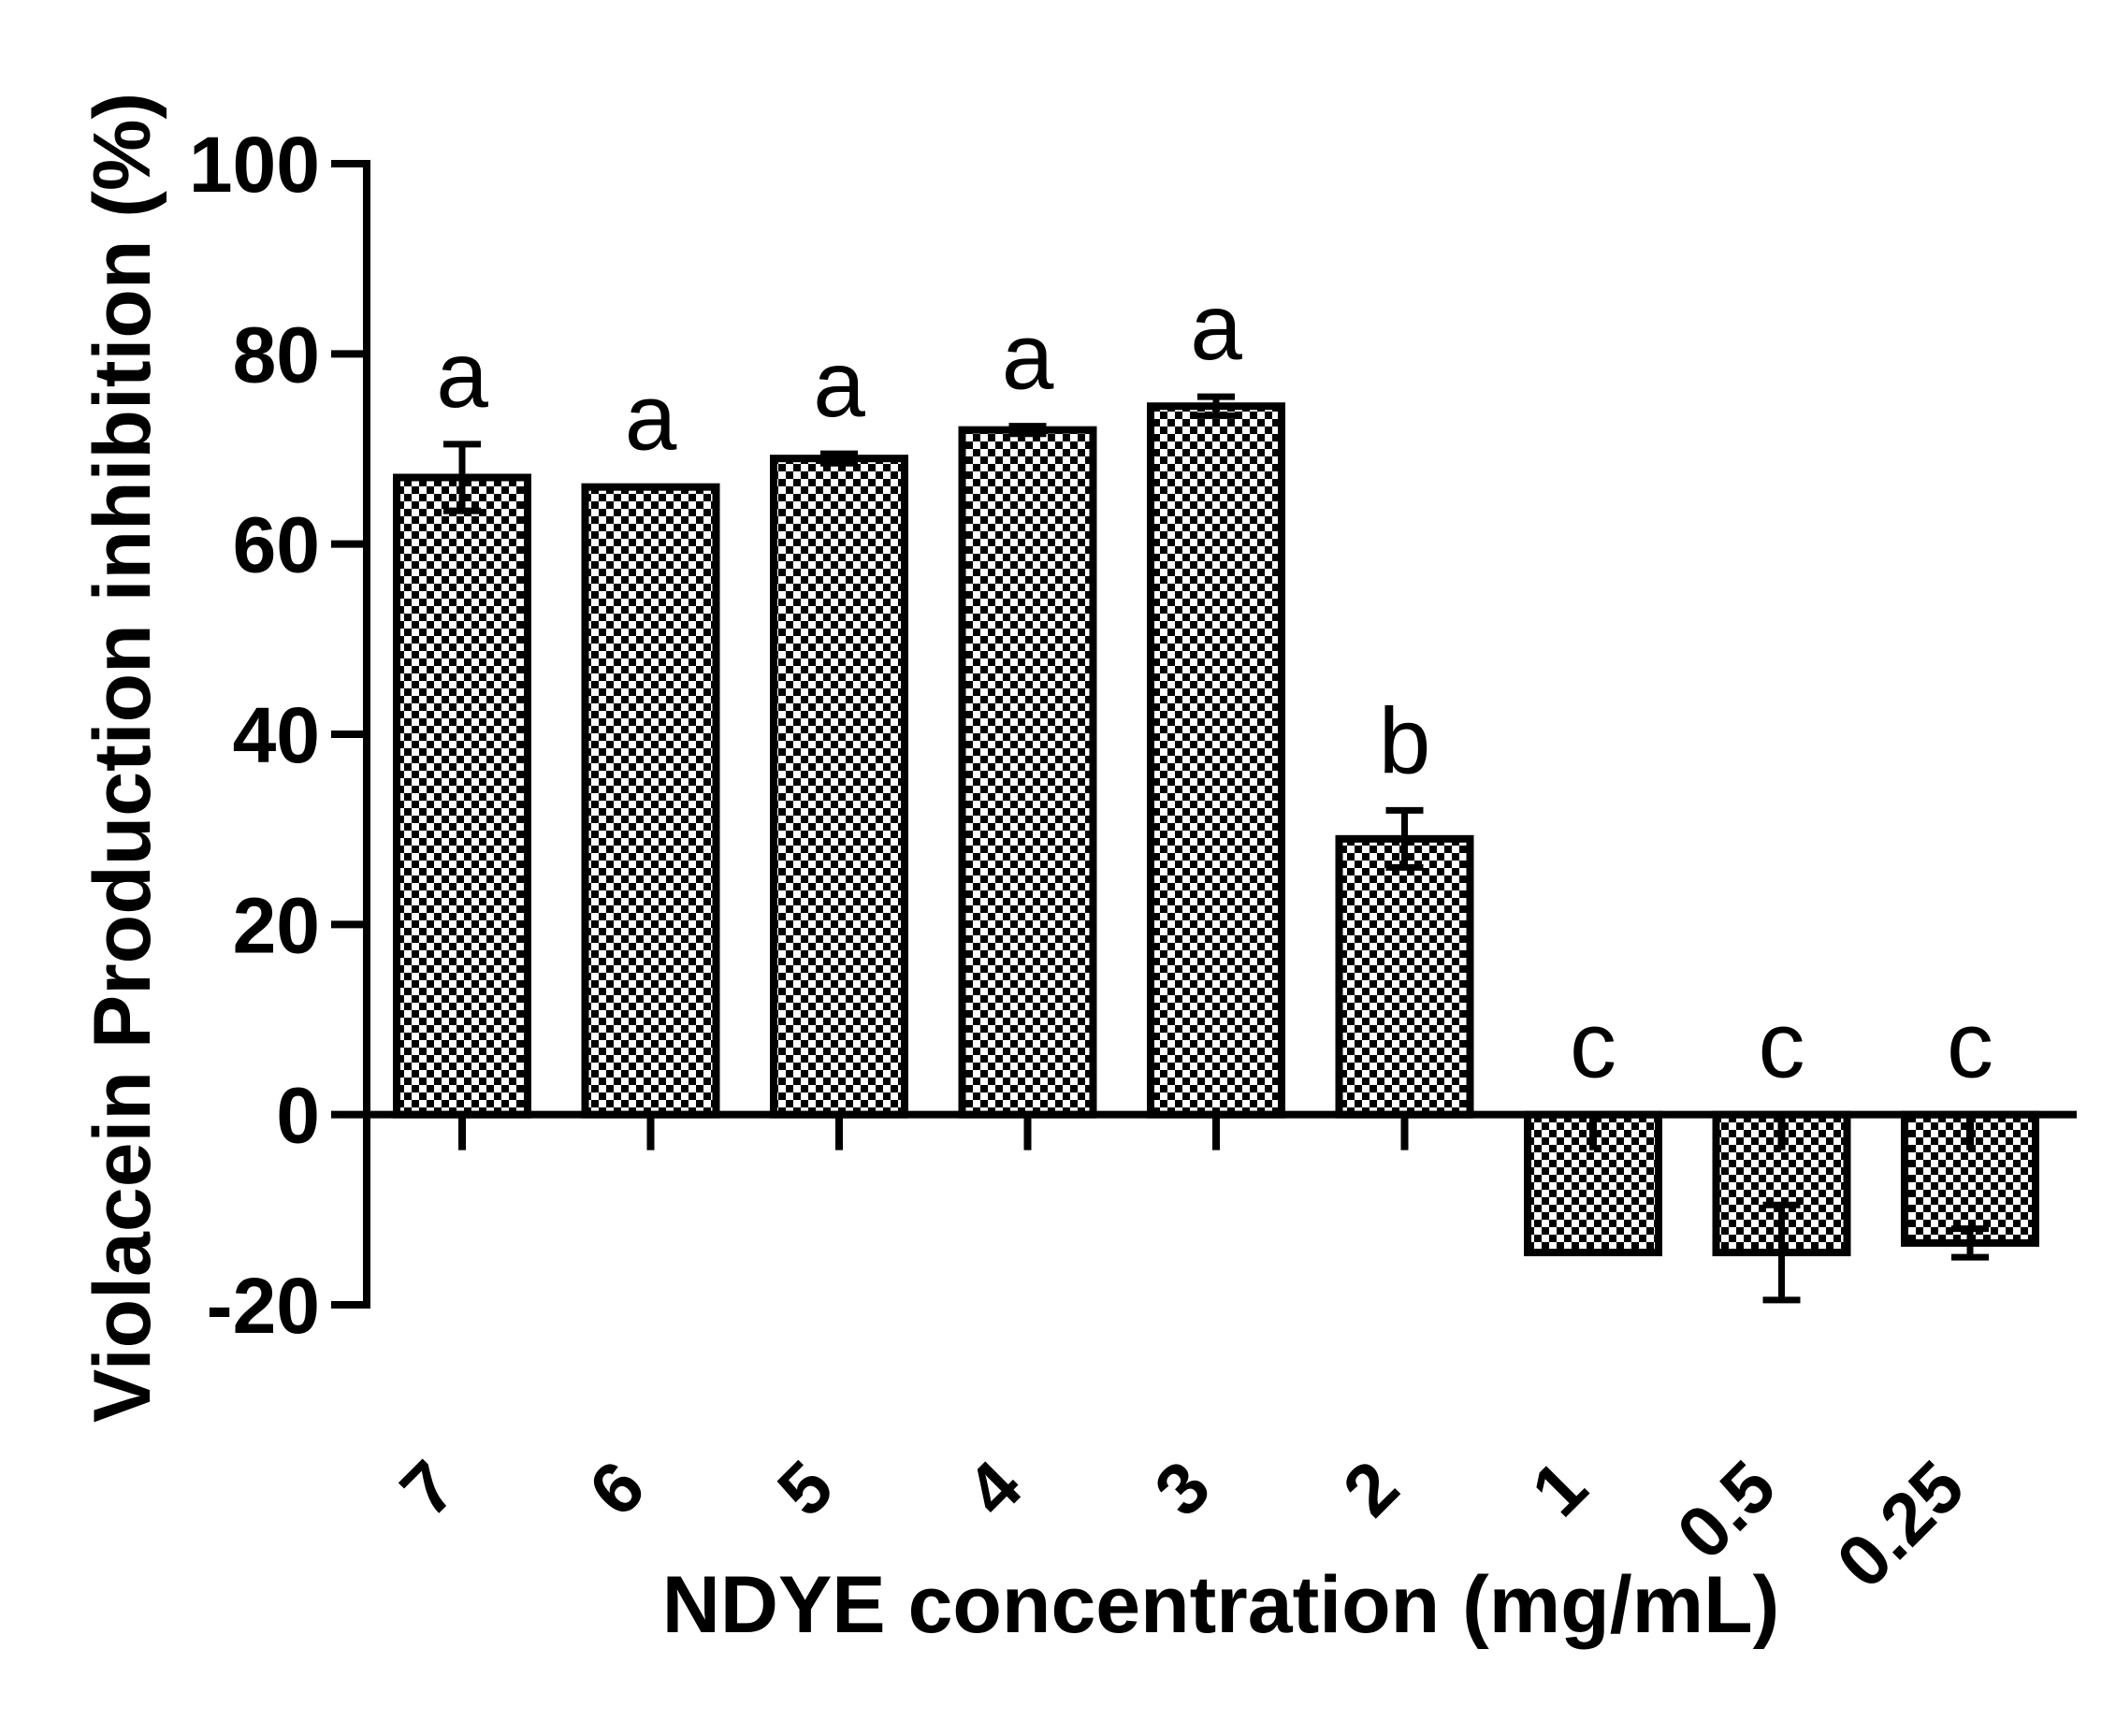 The height and width of the screenshot is (1736, 2116). Describe the element at coordinates (1405, 740) in the screenshot. I see `significance-letter: b` at that location.